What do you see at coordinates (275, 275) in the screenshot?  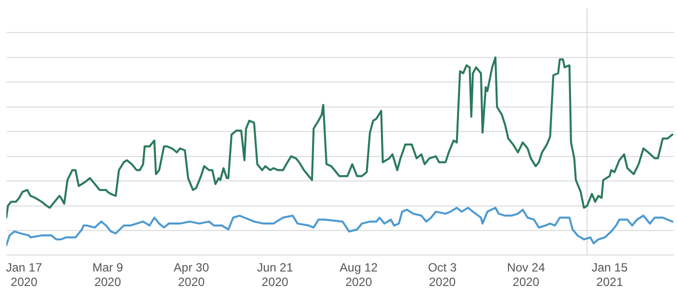 I see `x-tick-label: Jun 21 2020` at bounding box center [275, 275].